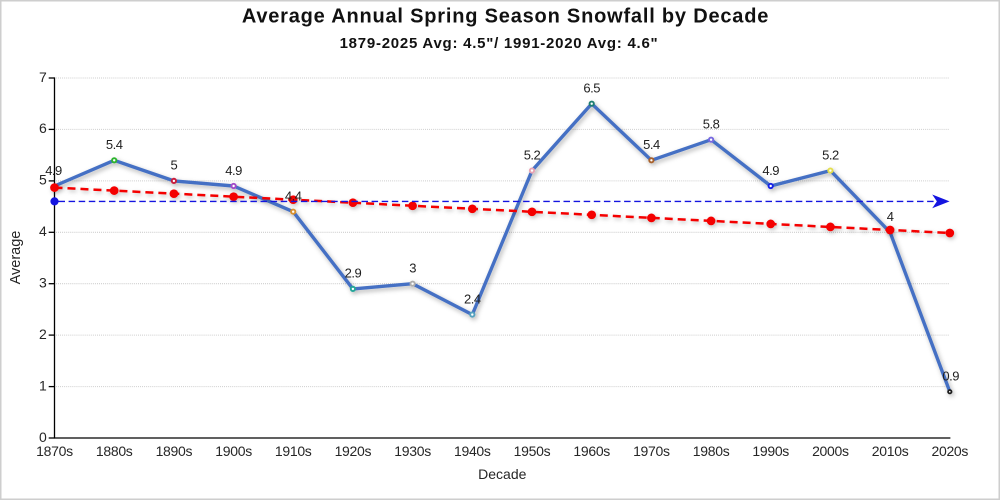  What do you see at coordinates (114, 451) in the screenshot?
I see `svg-text: 1880s` at bounding box center [114, 451].